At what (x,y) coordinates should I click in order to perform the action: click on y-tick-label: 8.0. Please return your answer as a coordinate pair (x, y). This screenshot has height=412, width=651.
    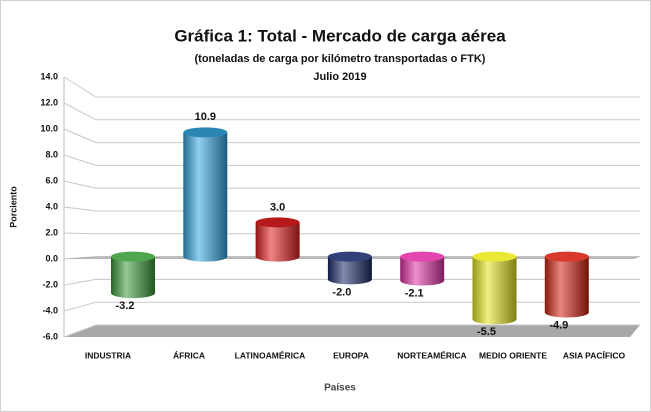
    Looking at the image, I should click on (51, 154).